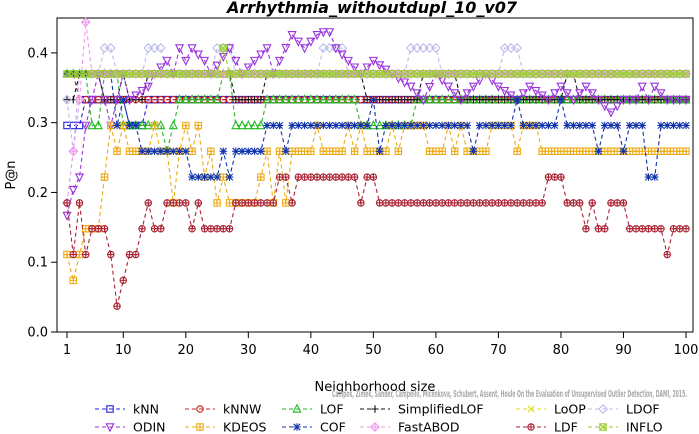 The image size is (699, 434). I want to click on y-axis: 0.0 0.1 0.2 0.3 0.4, so click(42, 193).